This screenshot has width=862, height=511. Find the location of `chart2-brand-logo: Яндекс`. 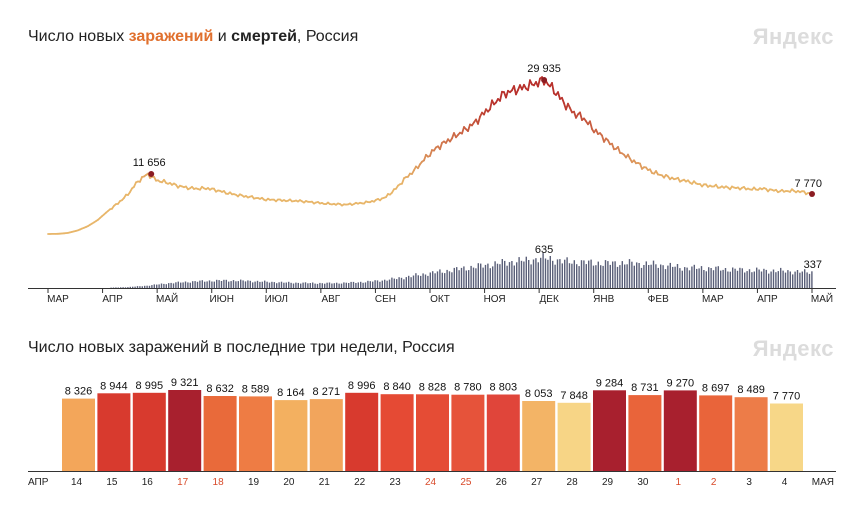

chart2-brand-logo: Яндекс is located at coordinates (793, 348).